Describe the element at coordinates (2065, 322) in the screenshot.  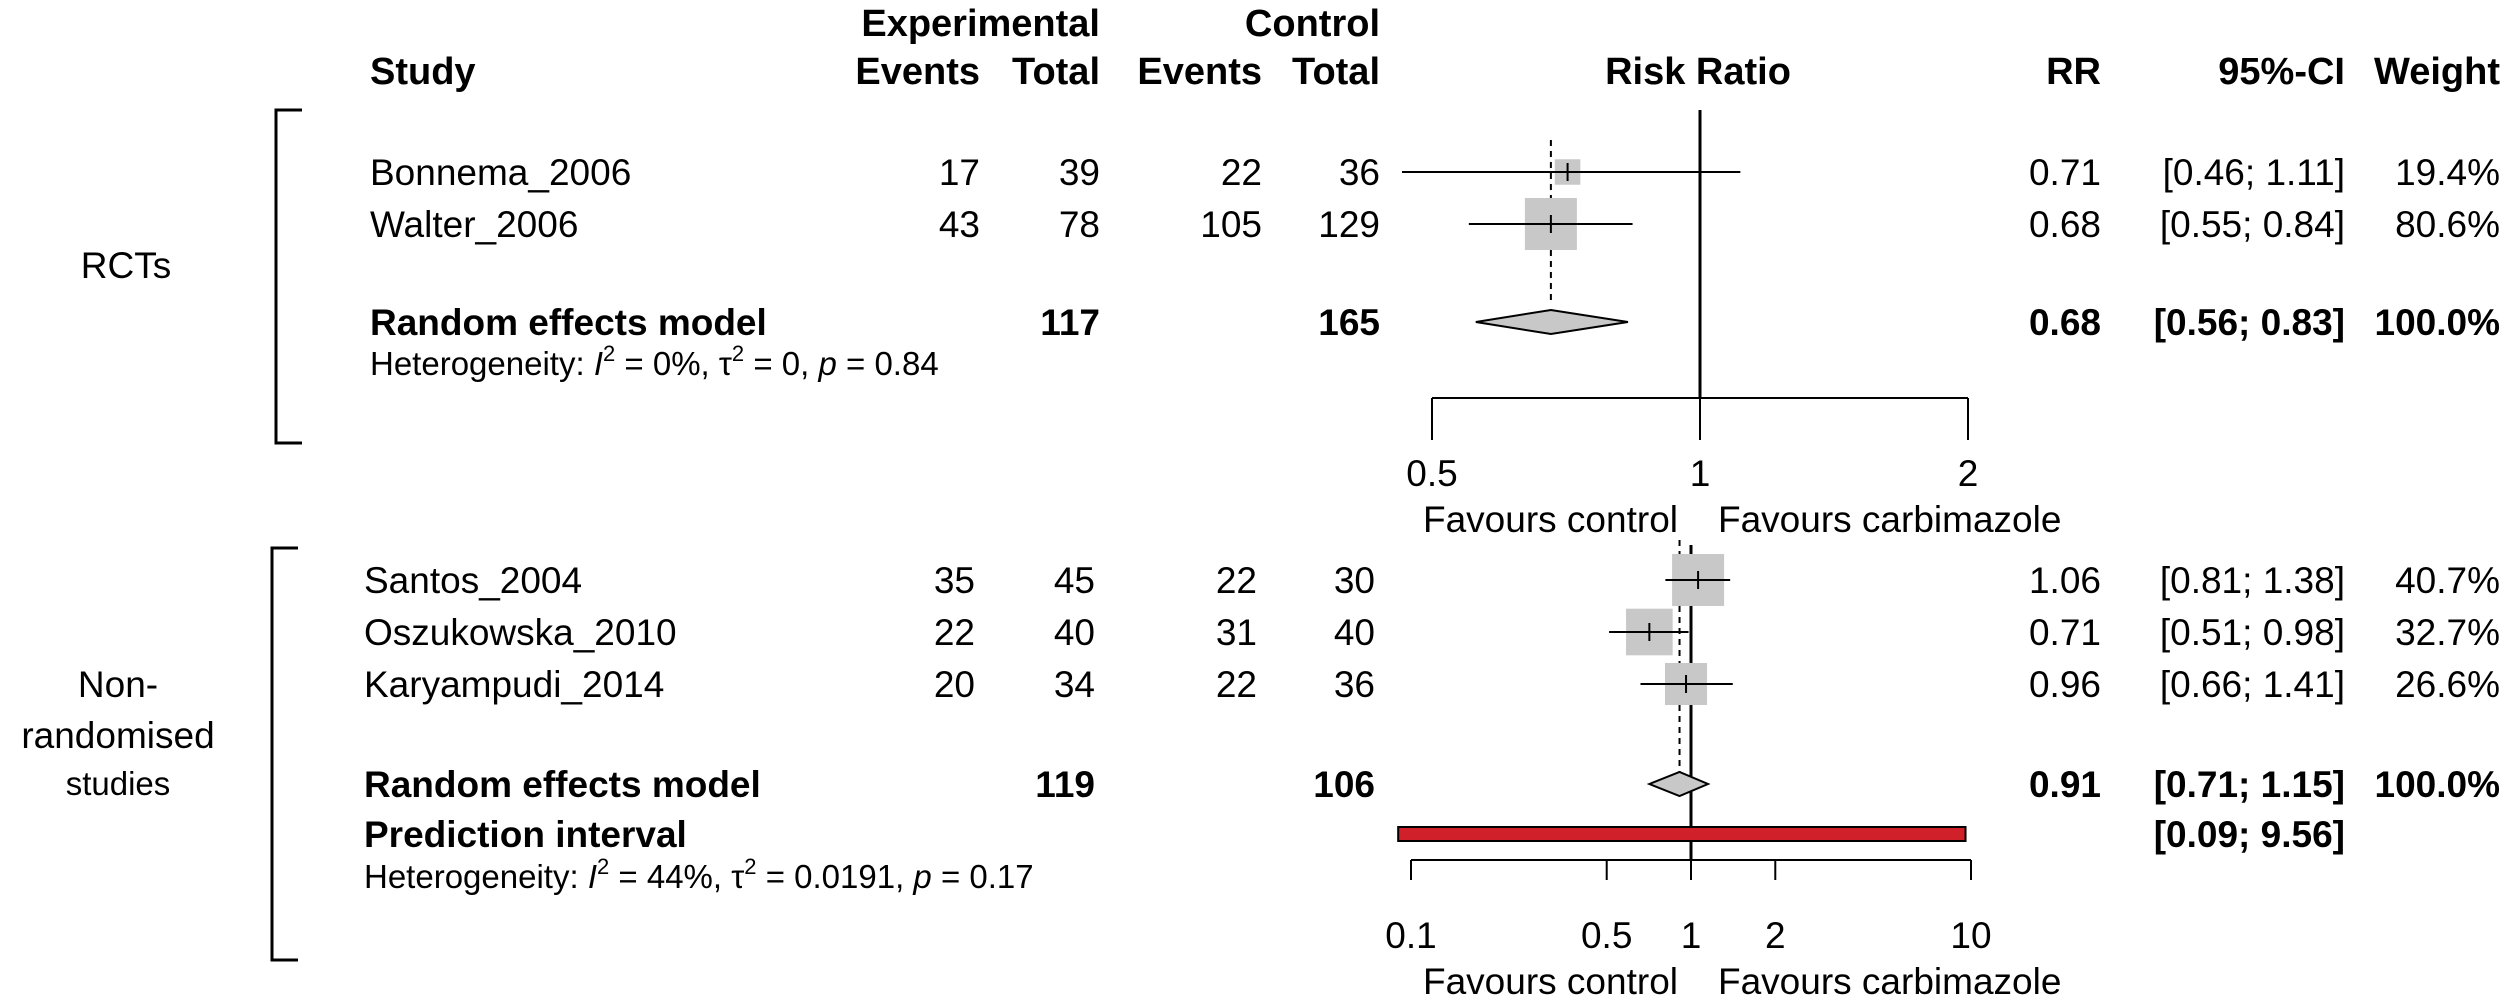
I see `pooled-rr: 0.68` at that location.